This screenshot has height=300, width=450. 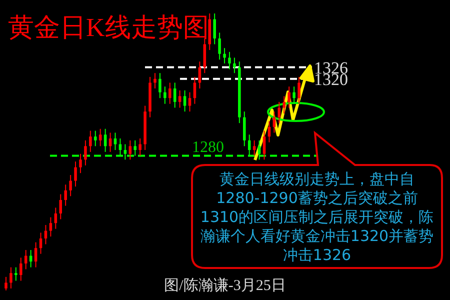 I want to click on text: 黄金日K线走势图, so click(x=108, y=27).